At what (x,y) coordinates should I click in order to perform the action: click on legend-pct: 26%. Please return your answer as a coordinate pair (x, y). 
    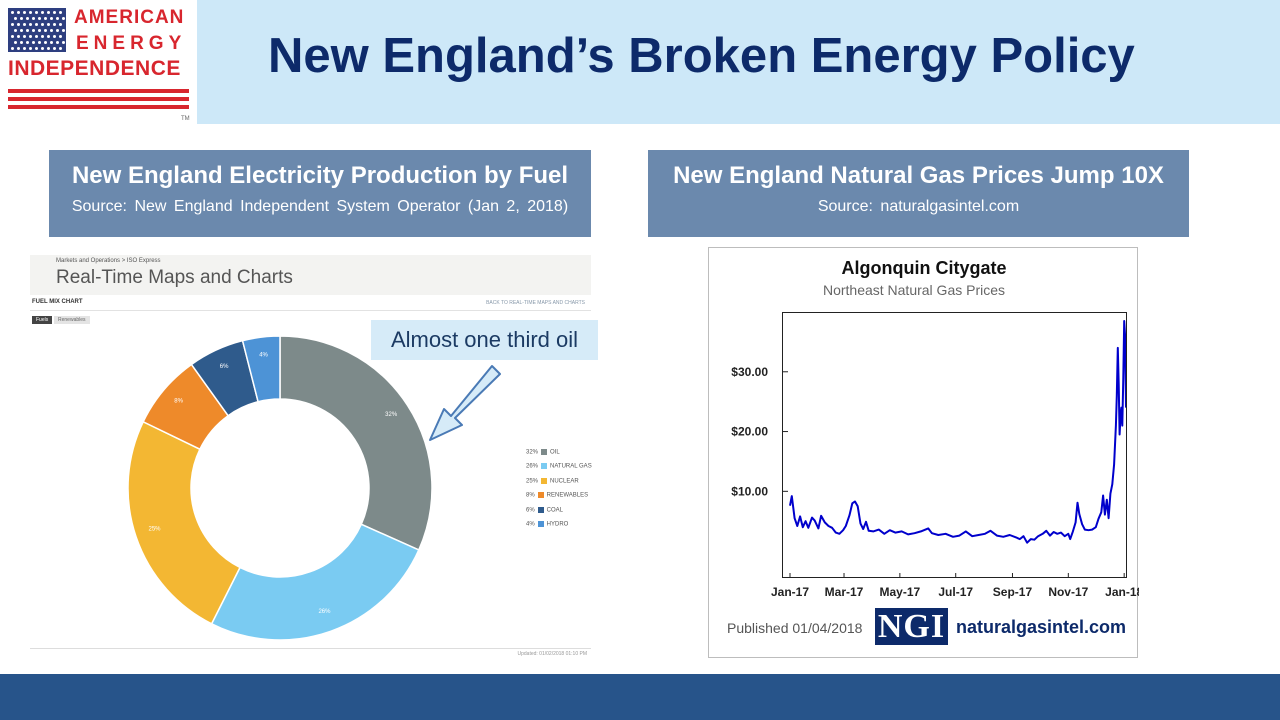
    Looking at the image, I should click on (532, 466).